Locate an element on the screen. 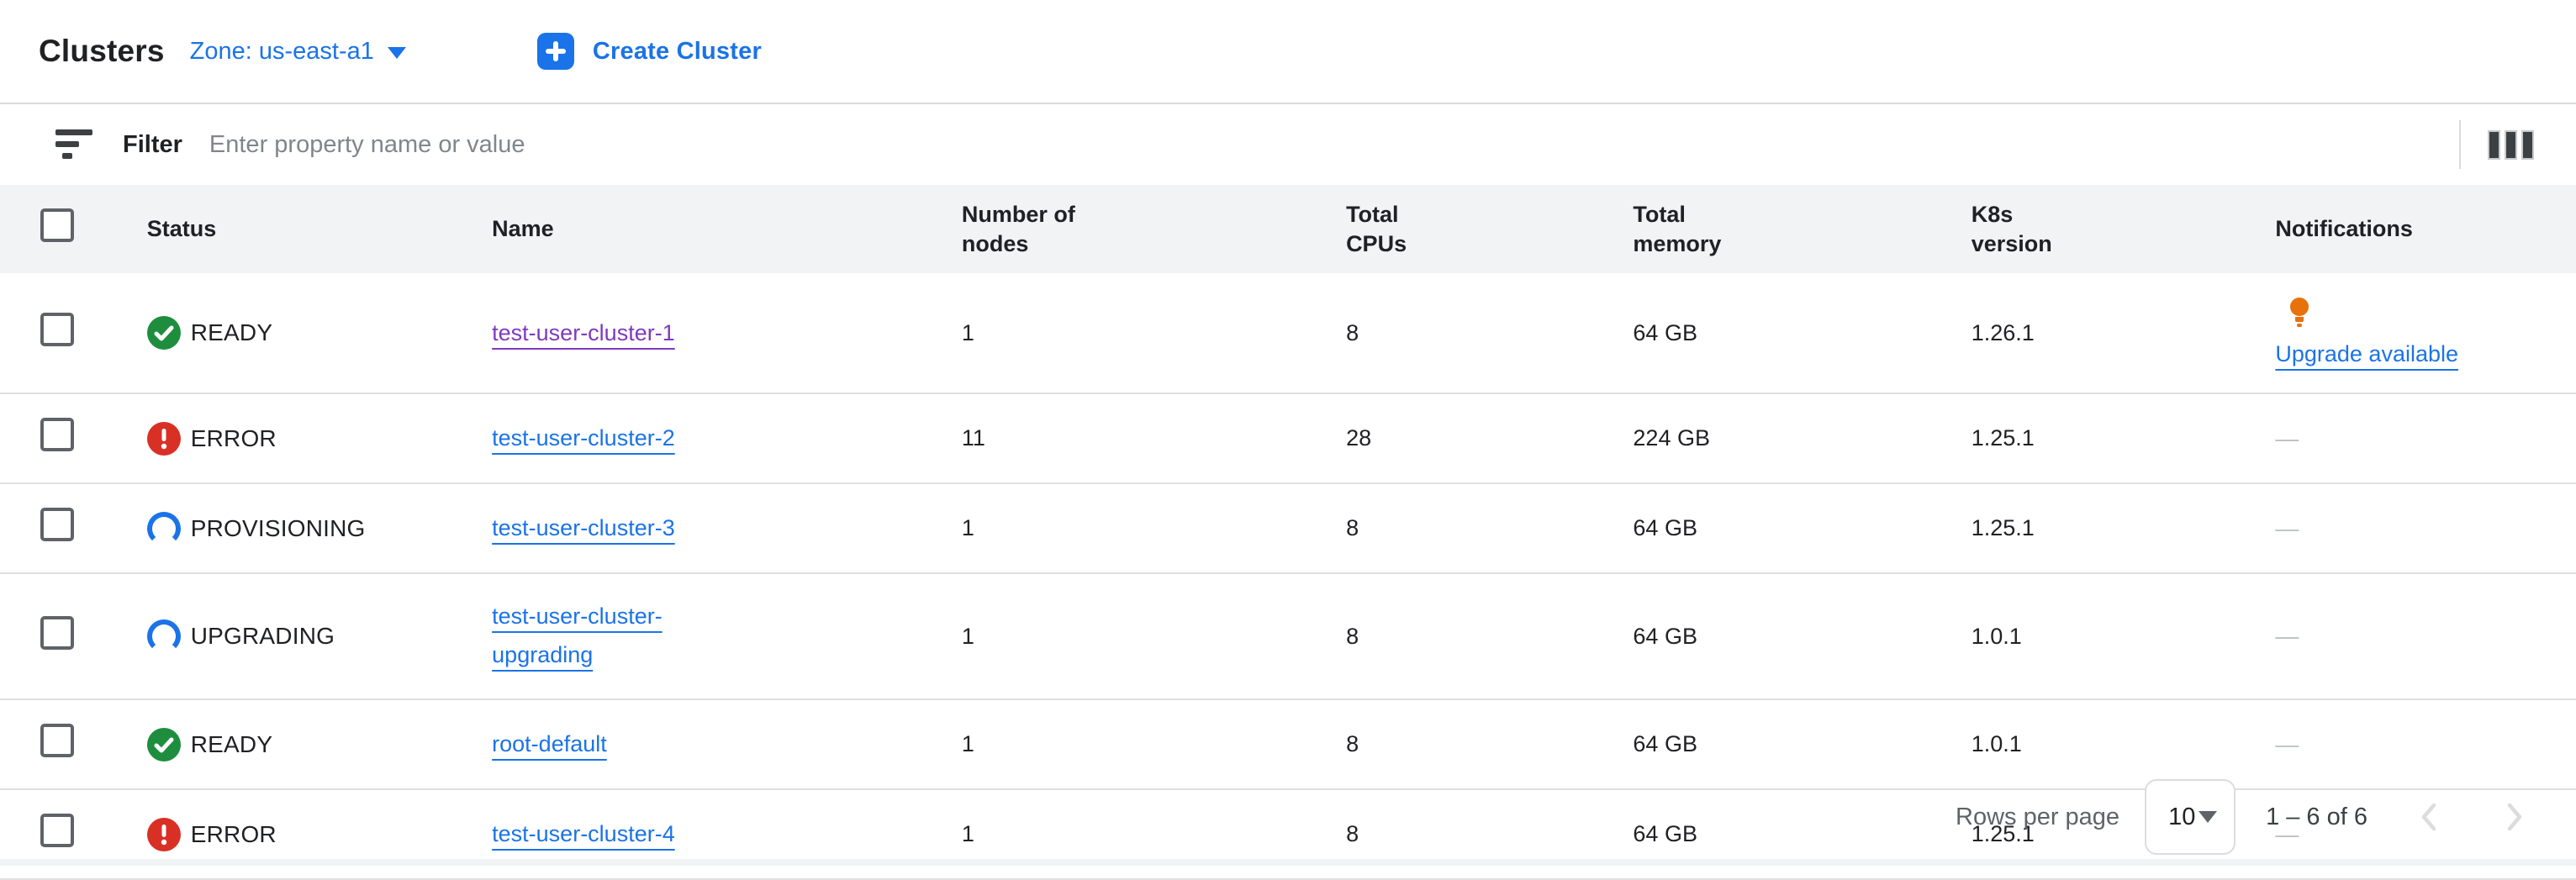 This screenshot has height=880, width=2576. cluster-name-link: test-user-cluster-1 is located at coordinates (583, 332).